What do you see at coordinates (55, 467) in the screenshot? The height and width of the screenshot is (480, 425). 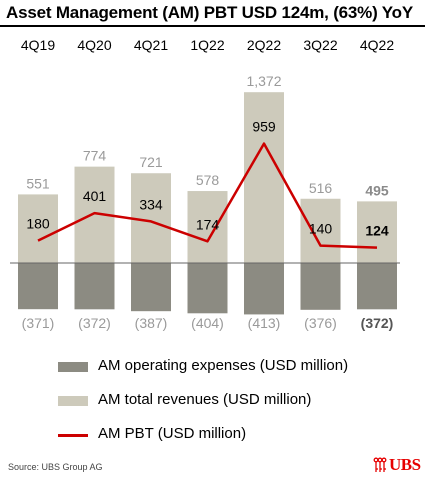 I see `source-note: Source: UBS Group AG` at bounding box center [55, 467].